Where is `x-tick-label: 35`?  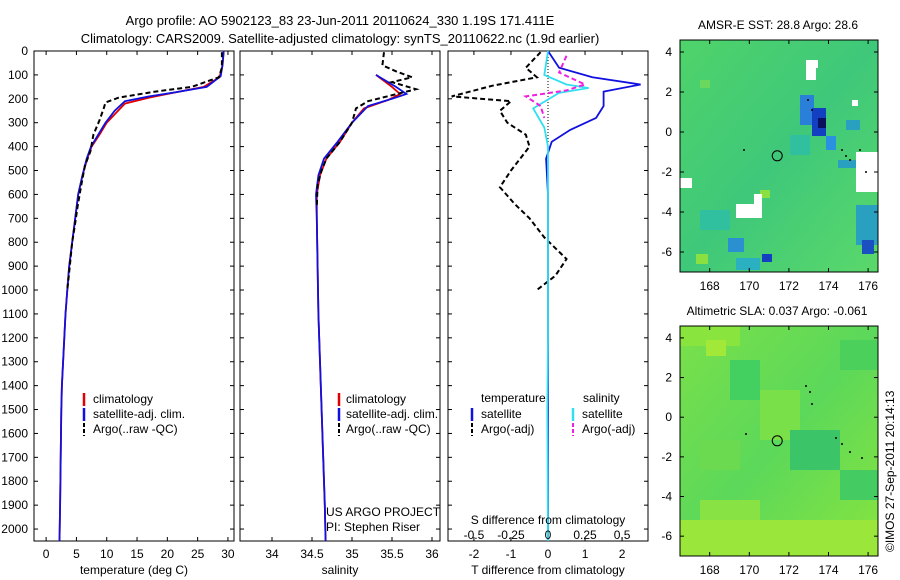
x-tick-label: 35 is located at coordinates (352, 554).